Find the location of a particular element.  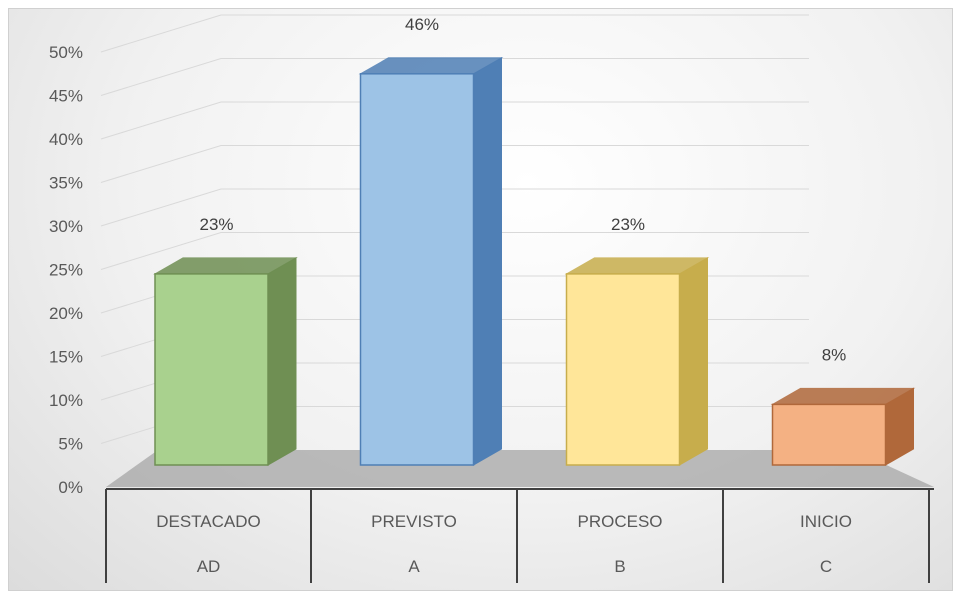

category-code: AD is located at coordinates (209, 566).